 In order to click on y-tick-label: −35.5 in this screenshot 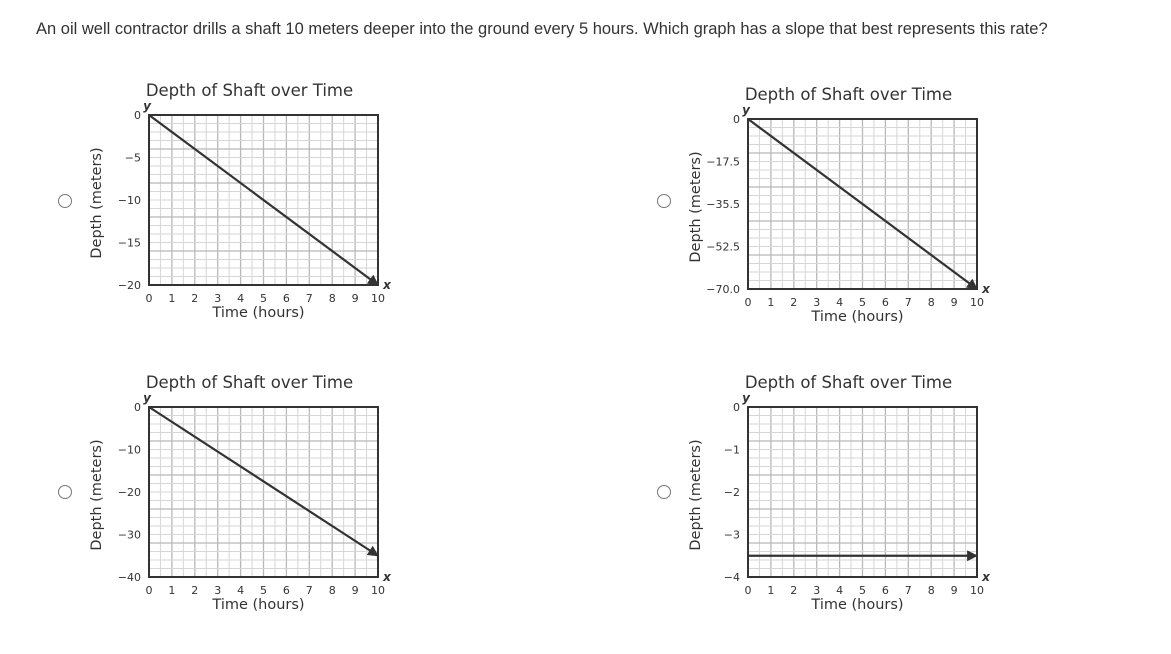, I will do `click(723, 204)`.